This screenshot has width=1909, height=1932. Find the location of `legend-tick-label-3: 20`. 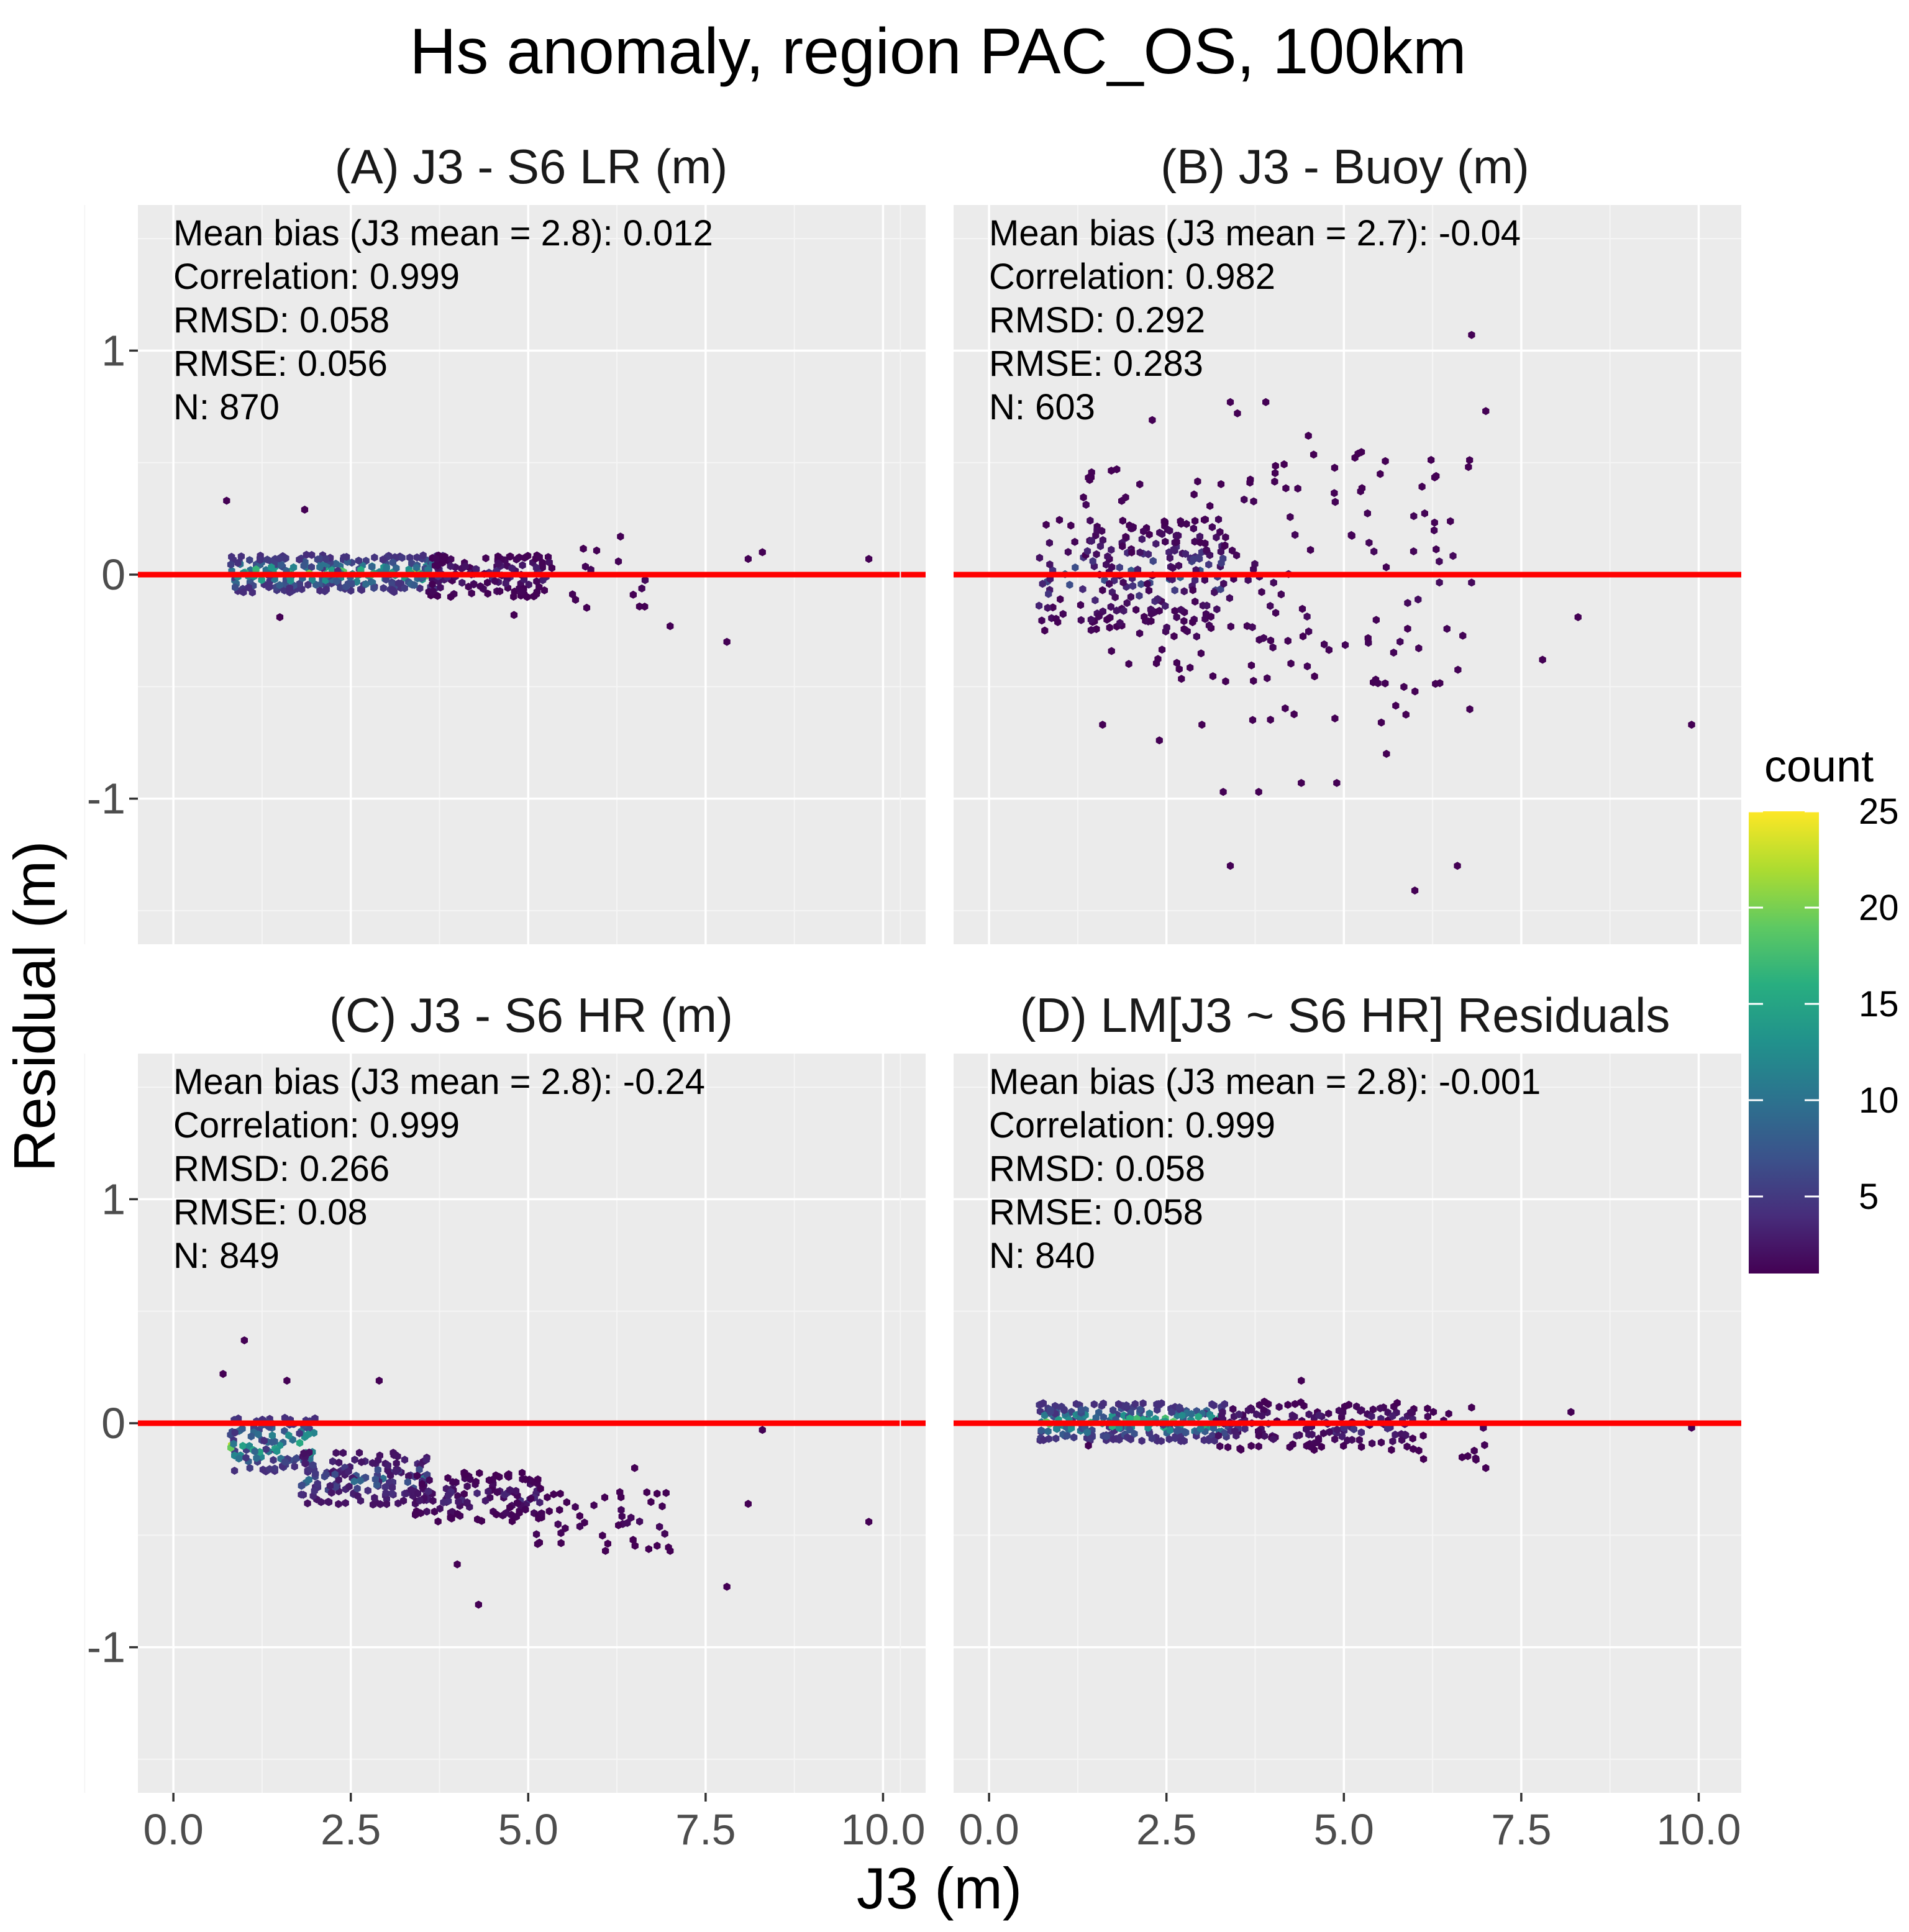

legend-tick-label-3: 20 is located at coordinates (1879, 908).